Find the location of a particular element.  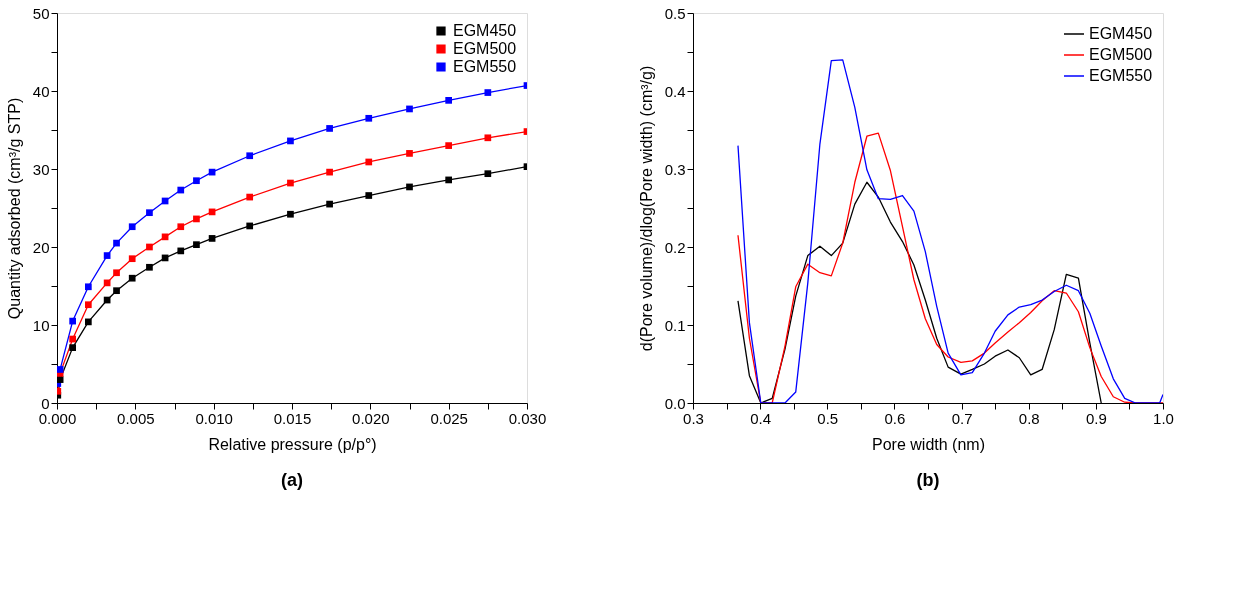

x-tick-label: 0.9 is located at coordinates (1096, 418).